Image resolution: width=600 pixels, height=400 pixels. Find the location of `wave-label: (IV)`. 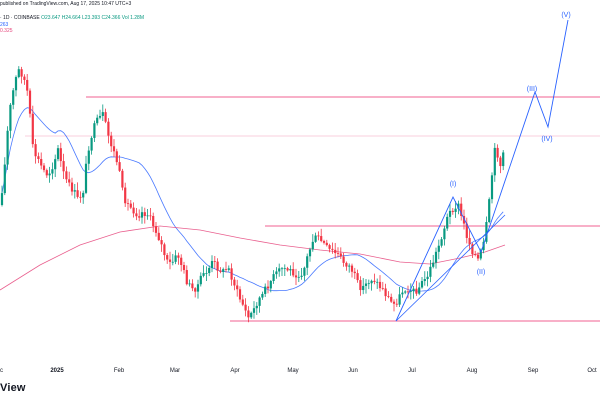

wave-label: (IV) is located at coordinates (546, 139).